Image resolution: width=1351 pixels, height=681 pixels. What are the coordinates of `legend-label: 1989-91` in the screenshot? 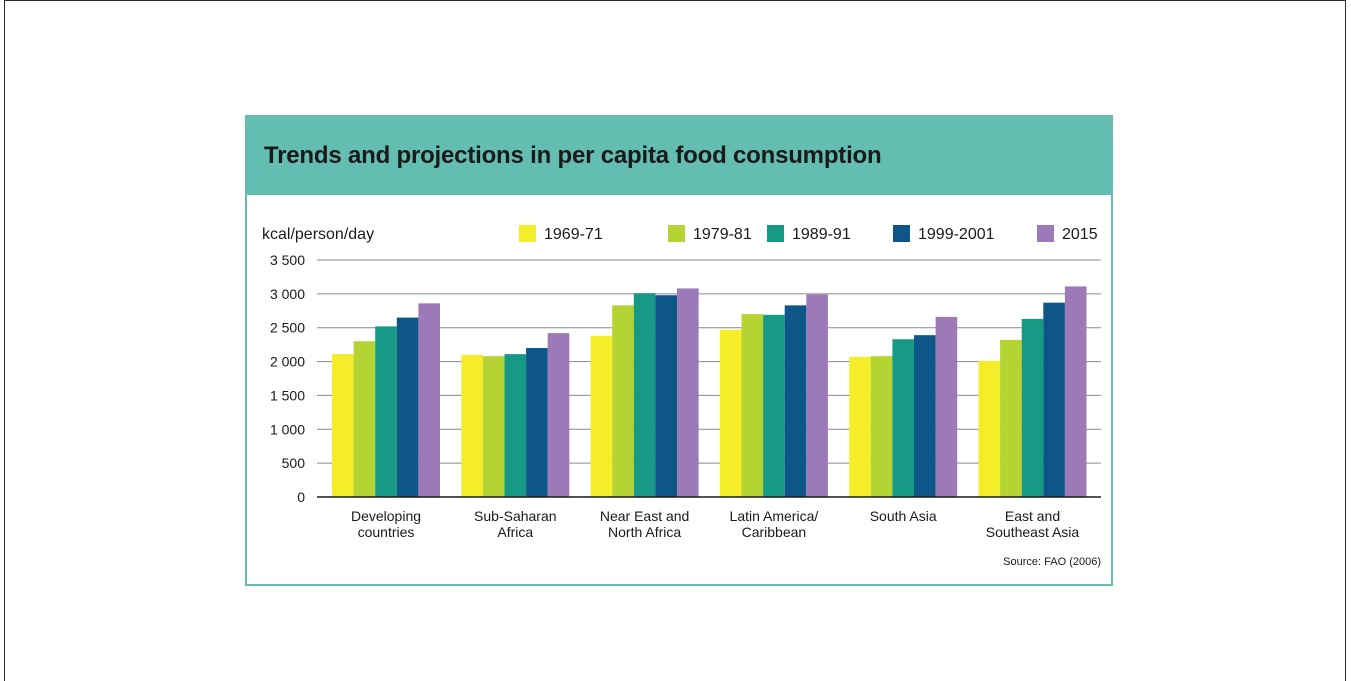 It's located at (821, 234).